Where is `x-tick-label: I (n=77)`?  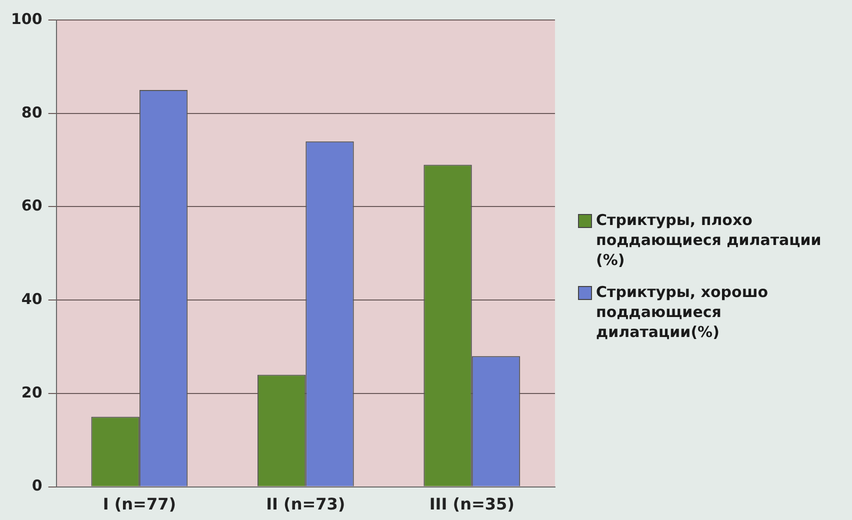
x-tick-label: I (n=77) is located at coordinates (139, 504).